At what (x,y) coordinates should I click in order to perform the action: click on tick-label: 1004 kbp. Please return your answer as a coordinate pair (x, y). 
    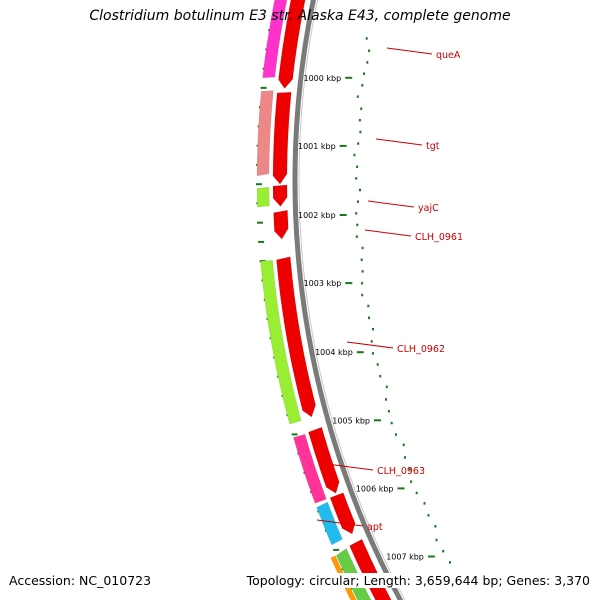
    Looking at the image, I should click on (334, 352).